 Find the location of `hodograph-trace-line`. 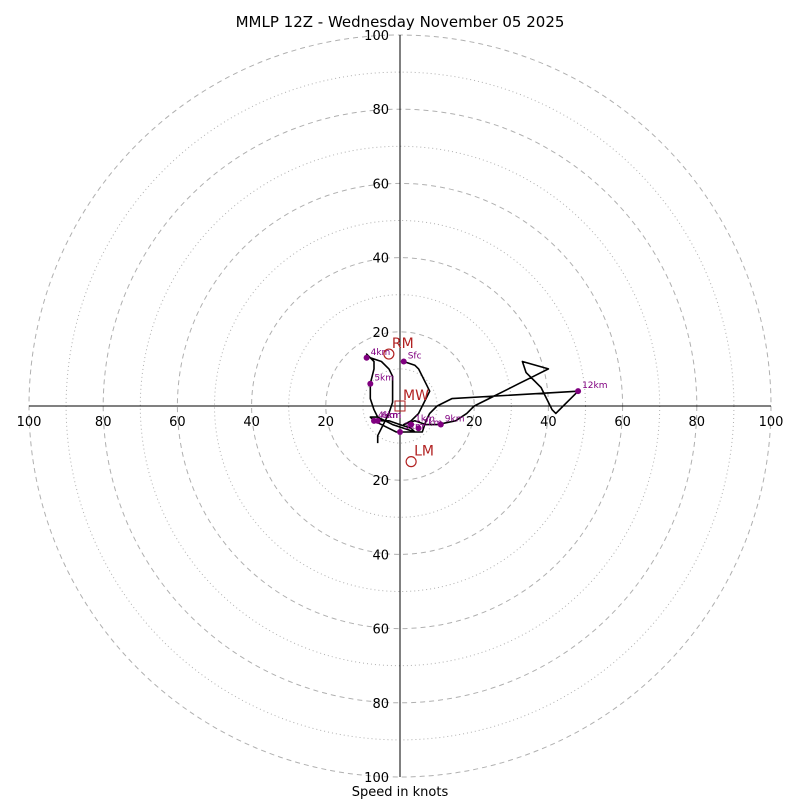

hodograph-trace-line is located at coordinates (472, 398).